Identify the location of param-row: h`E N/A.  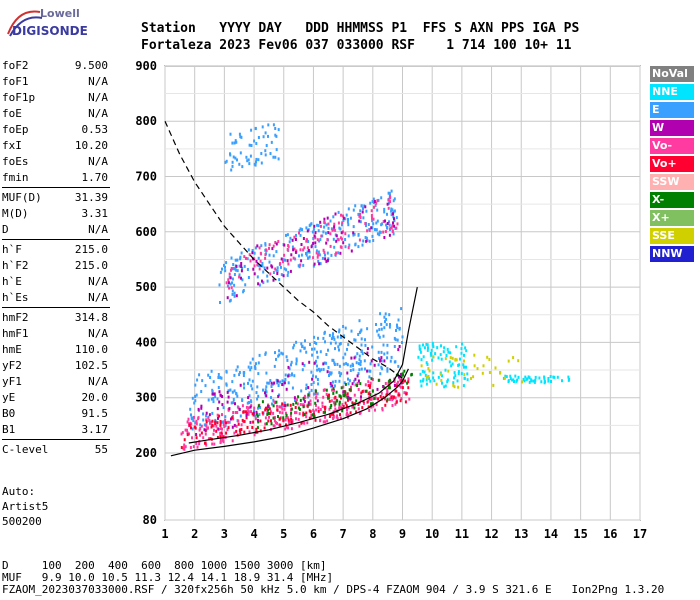
(56, 282).